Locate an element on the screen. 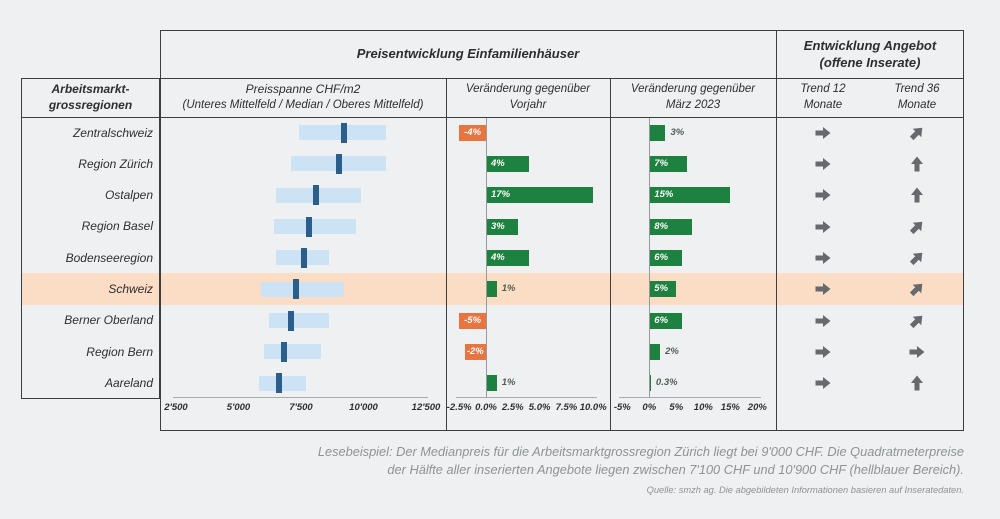 The height and width of the screenshot is (519, 1000). yoy-value-label: 1% is located at coordinates (508, 289).